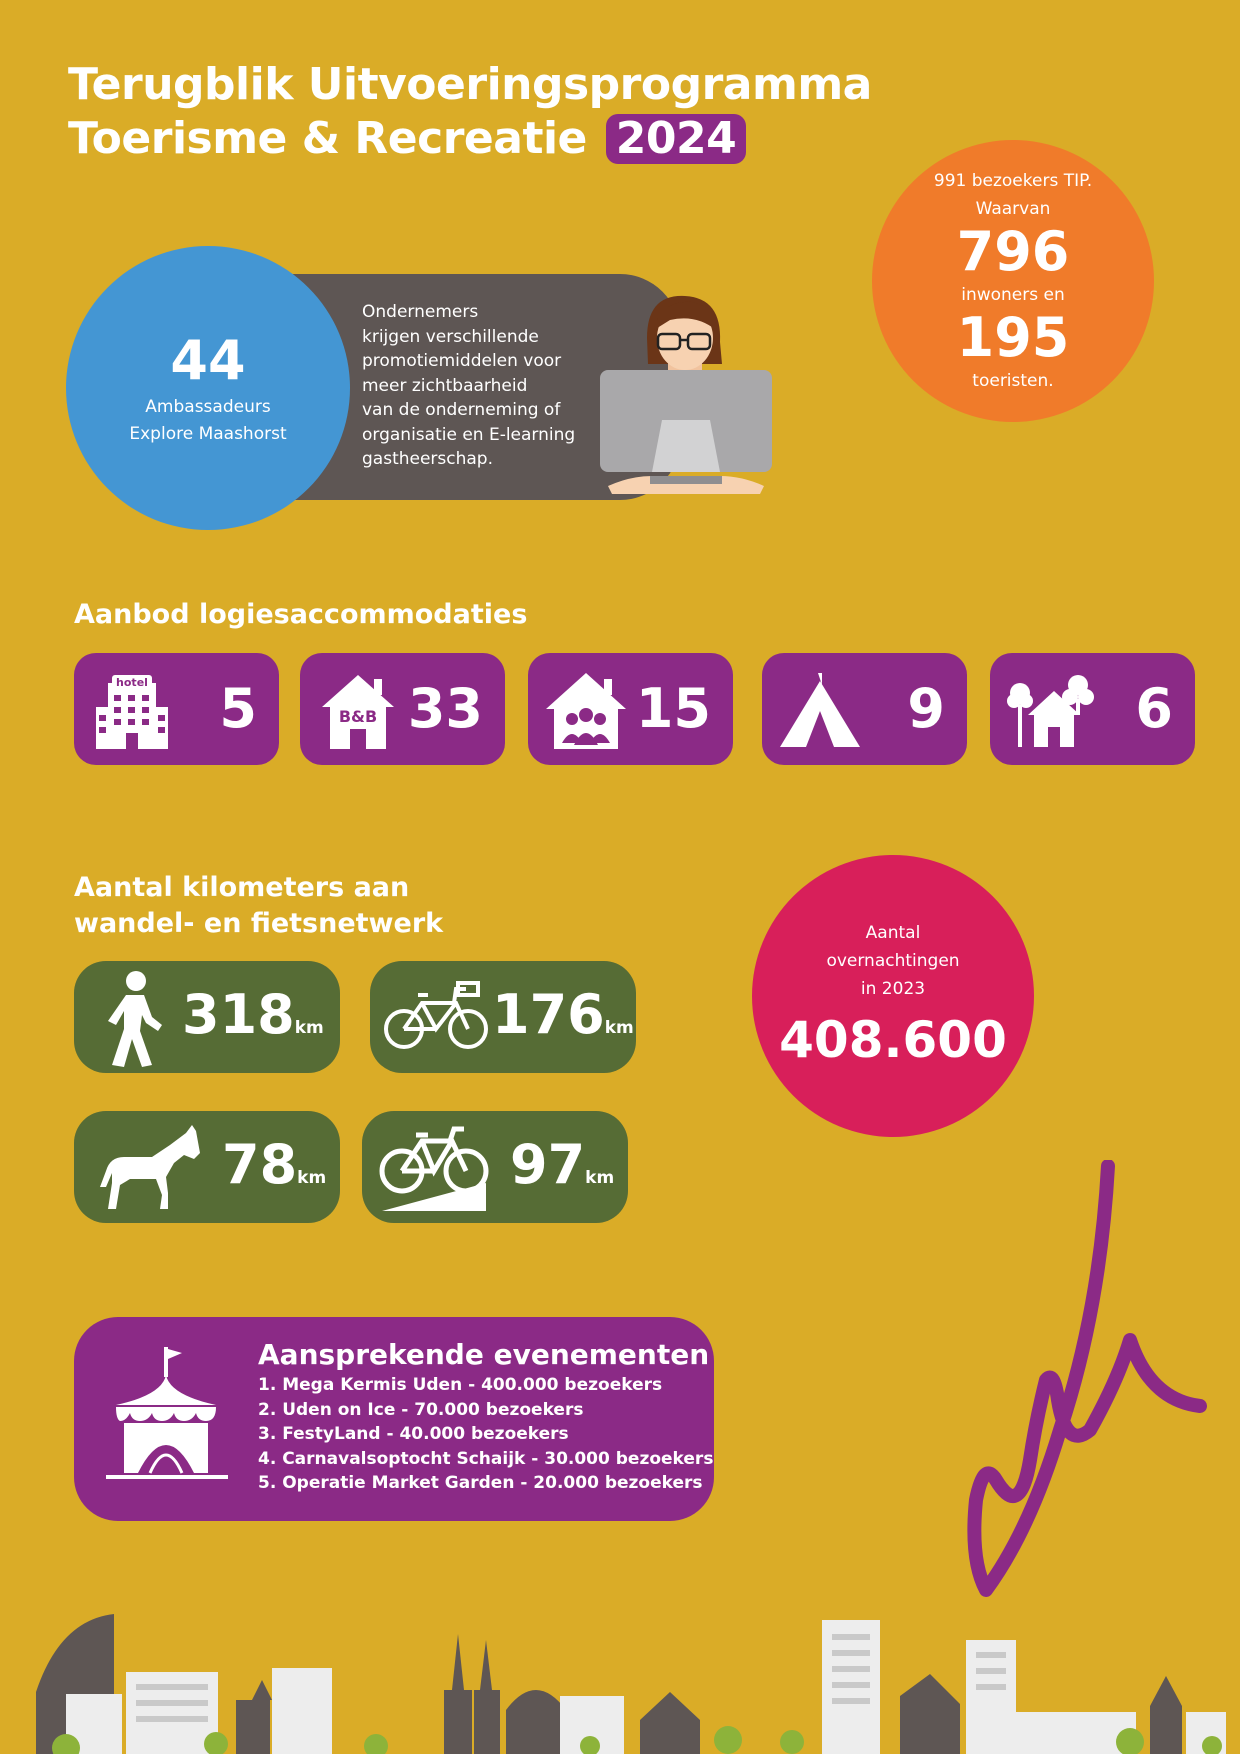  I want to click on accommodation-count-bnb: 33, so click(445, 708).